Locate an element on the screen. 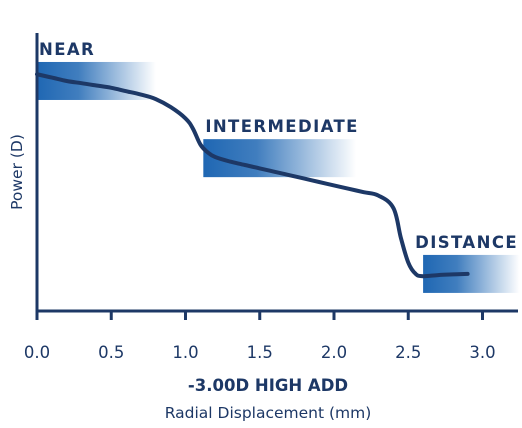  x-tick-label-0: 0.0 is located at coordinates (37, 352).